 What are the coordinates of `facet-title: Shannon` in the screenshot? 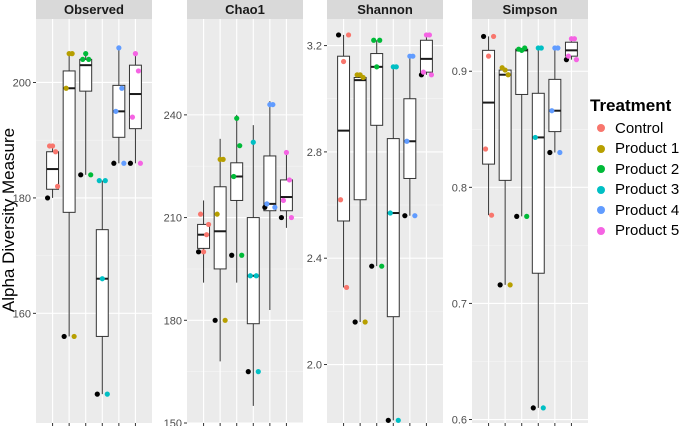 It's located at (385, 9).